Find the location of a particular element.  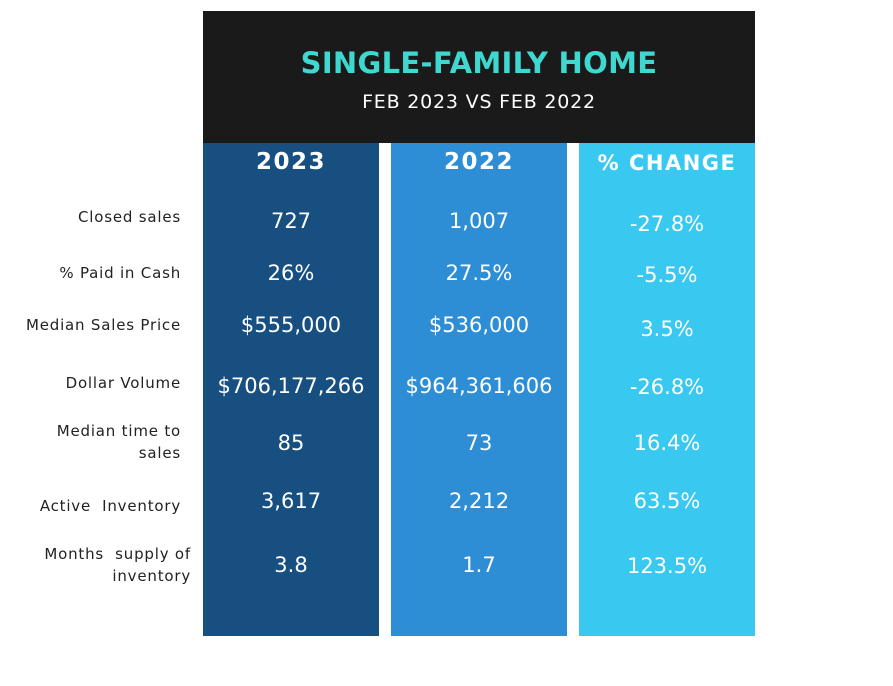

cell-closed-sales-change: -27.8% is located at coordinates (667, 224).